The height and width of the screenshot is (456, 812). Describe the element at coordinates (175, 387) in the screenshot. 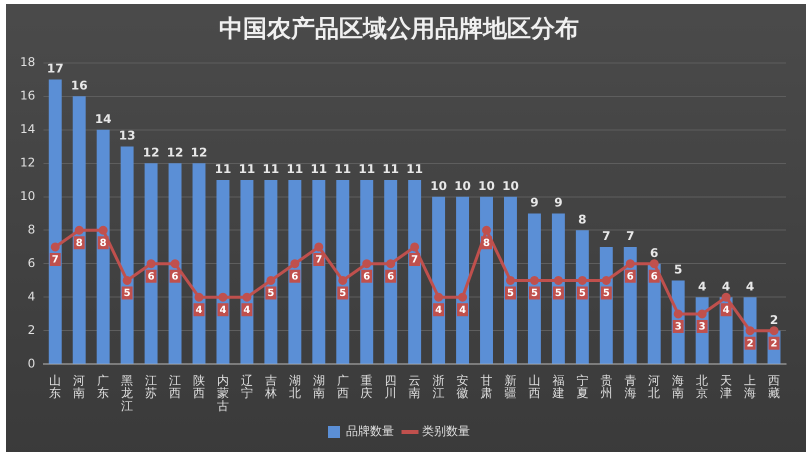

I see `x-tick-label: 江西` at that location.